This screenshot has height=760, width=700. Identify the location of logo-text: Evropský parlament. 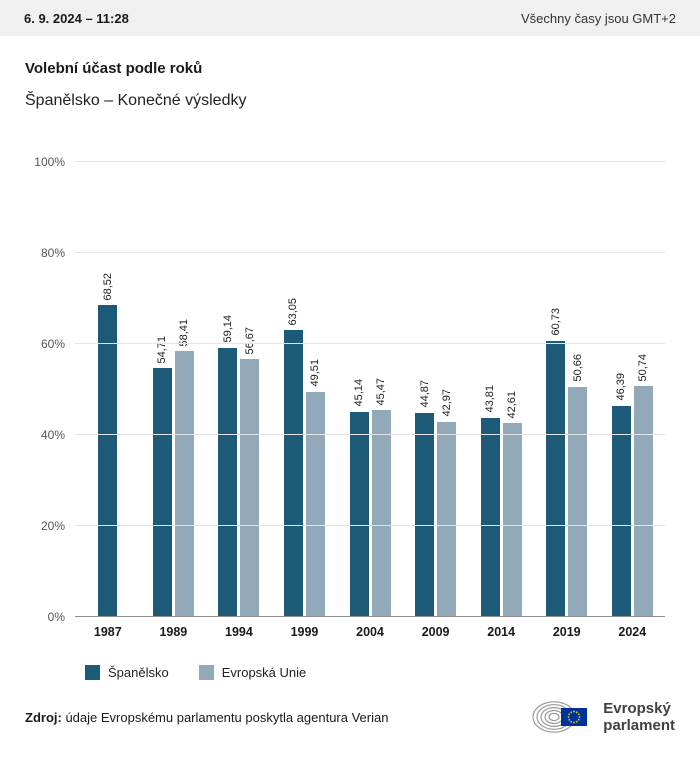
(639, 717).